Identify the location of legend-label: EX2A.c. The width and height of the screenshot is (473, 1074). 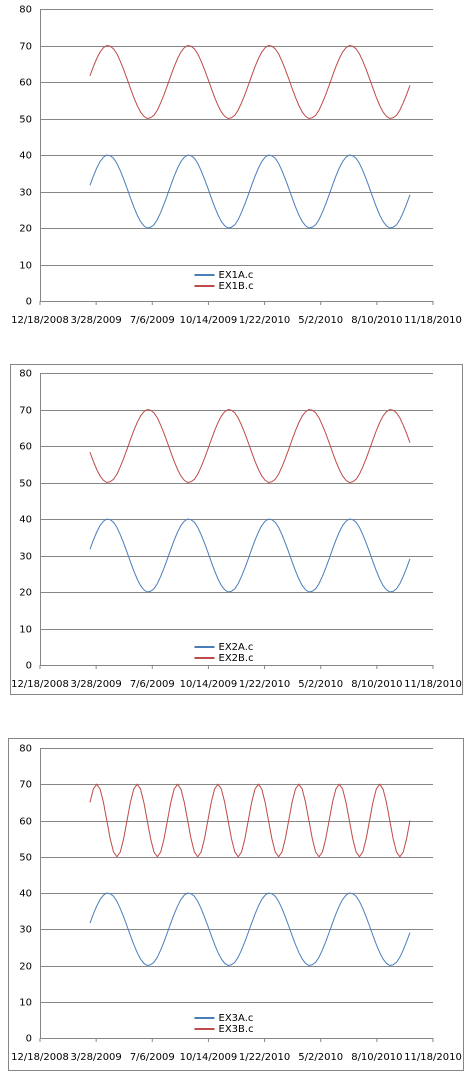
(236, 647).